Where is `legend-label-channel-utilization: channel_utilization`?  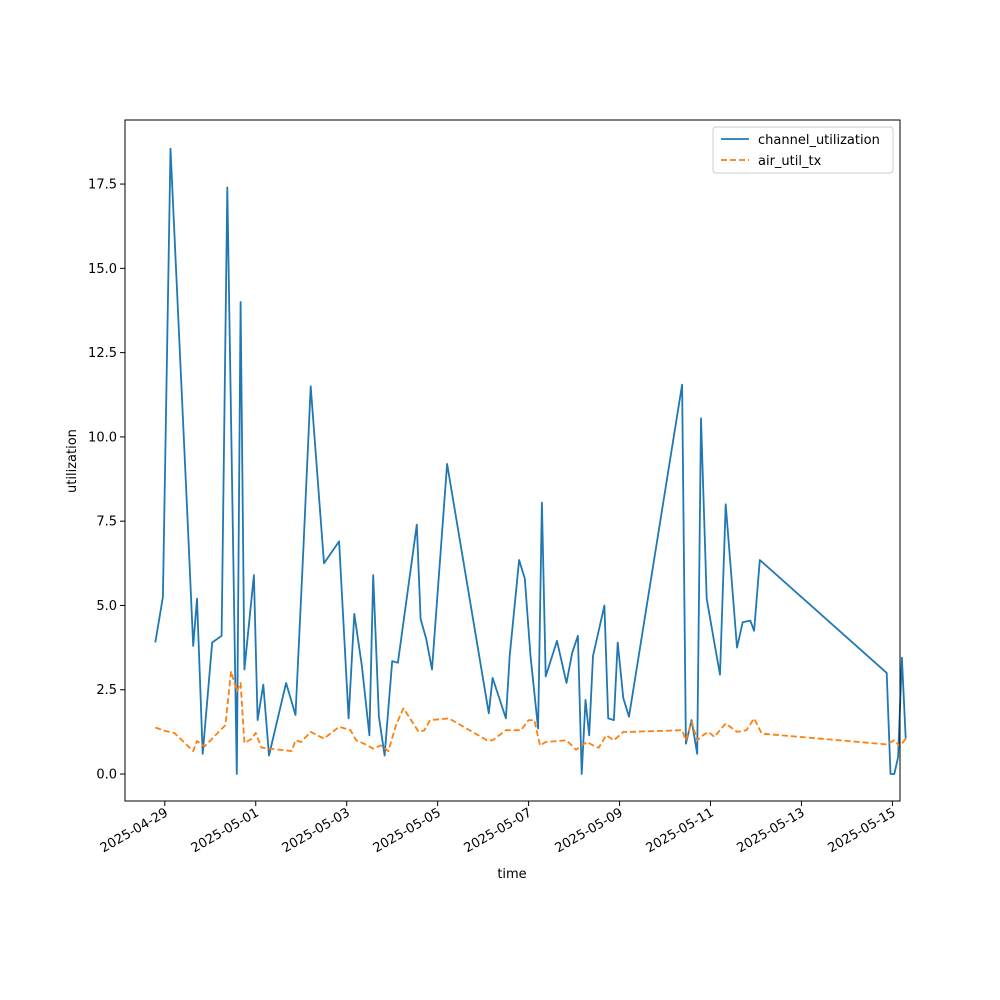 legend-label-channel-utilization: channel_utilization is located at coordinates (819, 140).